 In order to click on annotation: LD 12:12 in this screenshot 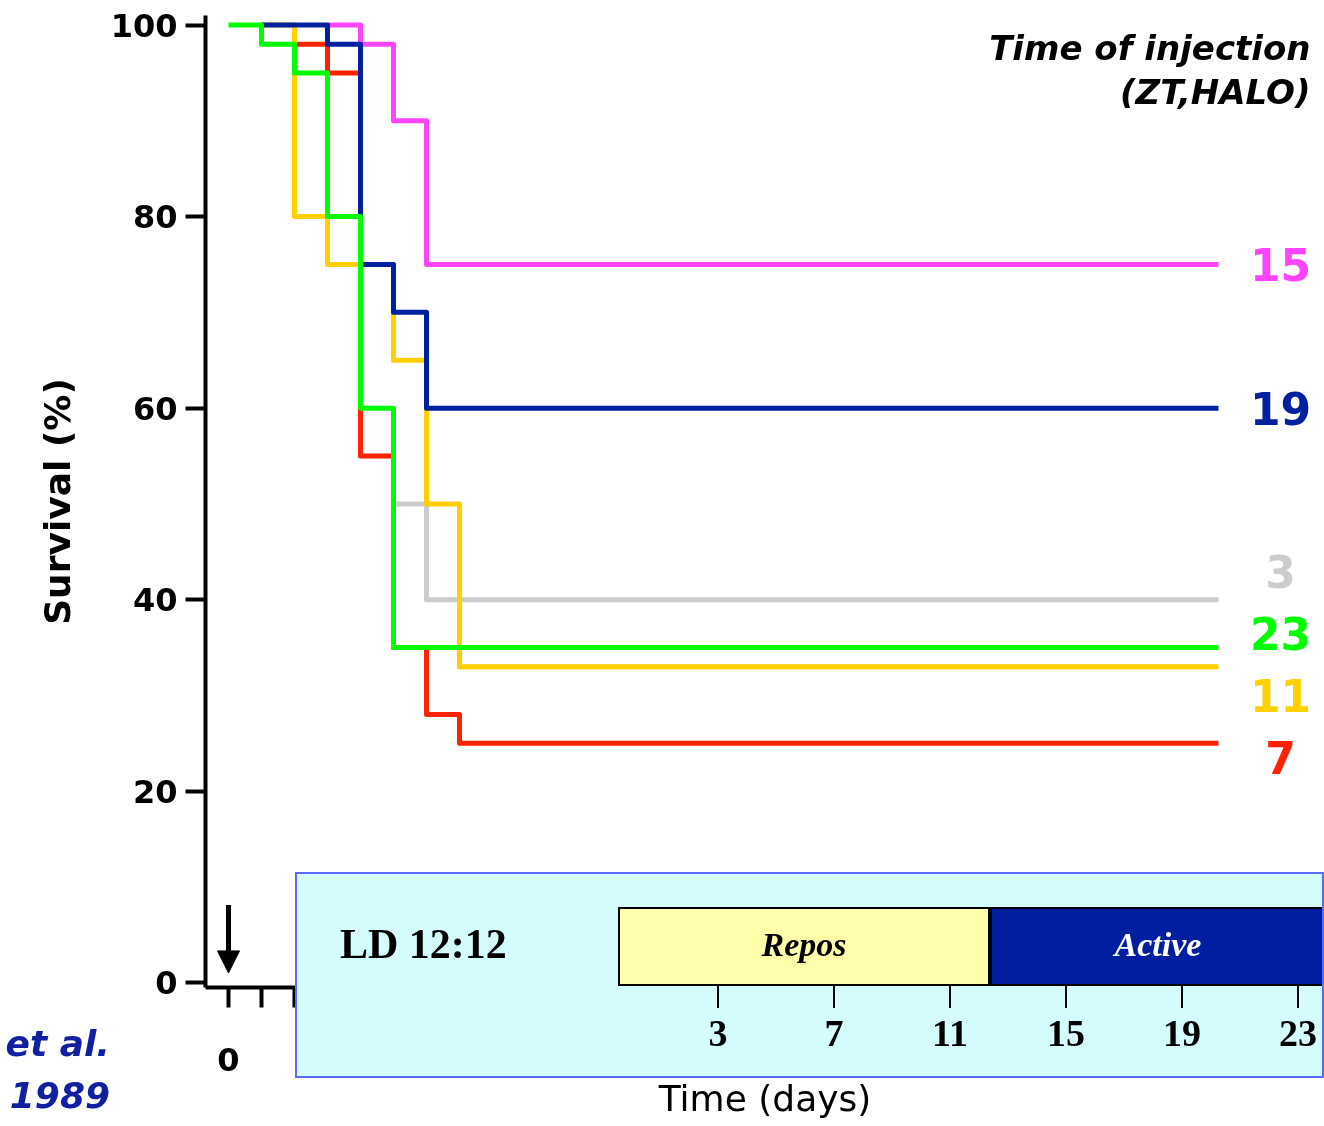, I will do `click(423, 944)`.